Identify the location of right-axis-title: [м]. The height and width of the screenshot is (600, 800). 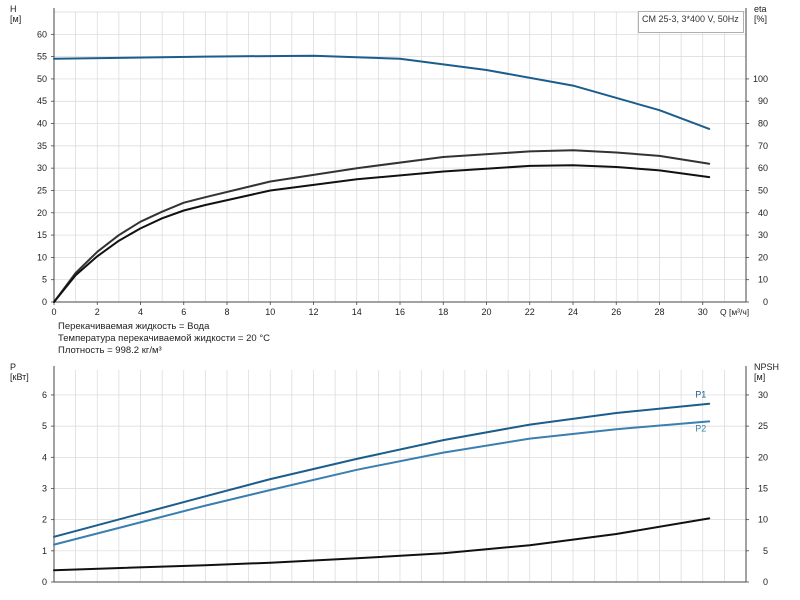
(759, 377).